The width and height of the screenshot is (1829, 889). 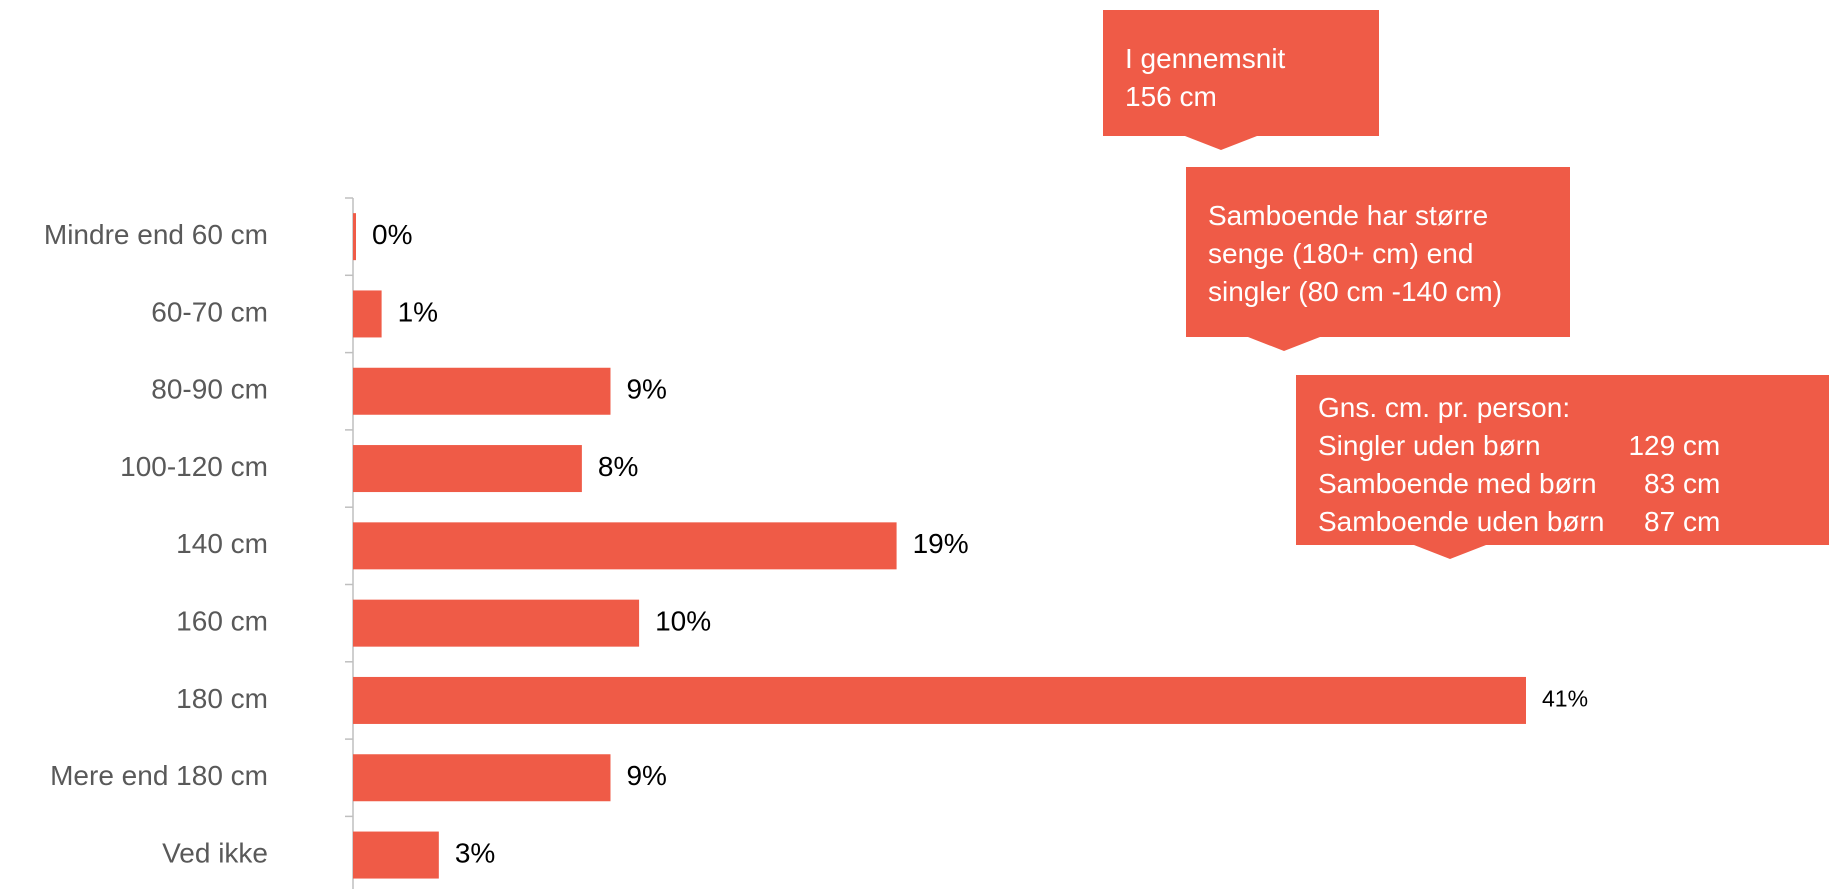 What do you see at coordinates (1444, 407) in the screenshot?
I see `per-person-callout-title: Gns. cm. pr. person:` at bounding box center [1444, 407].